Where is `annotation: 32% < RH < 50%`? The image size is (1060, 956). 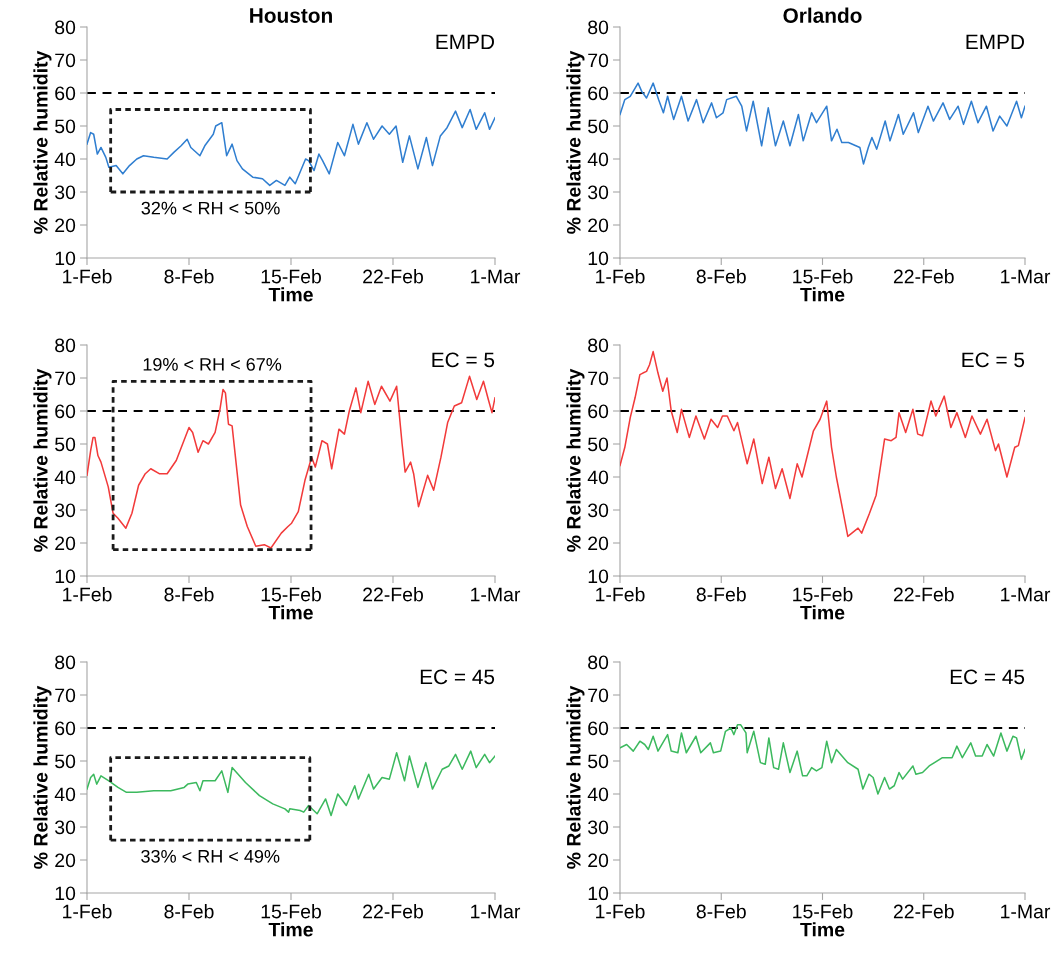
annotation: 32% < RH < 50% is located at coordinates (210, 208).